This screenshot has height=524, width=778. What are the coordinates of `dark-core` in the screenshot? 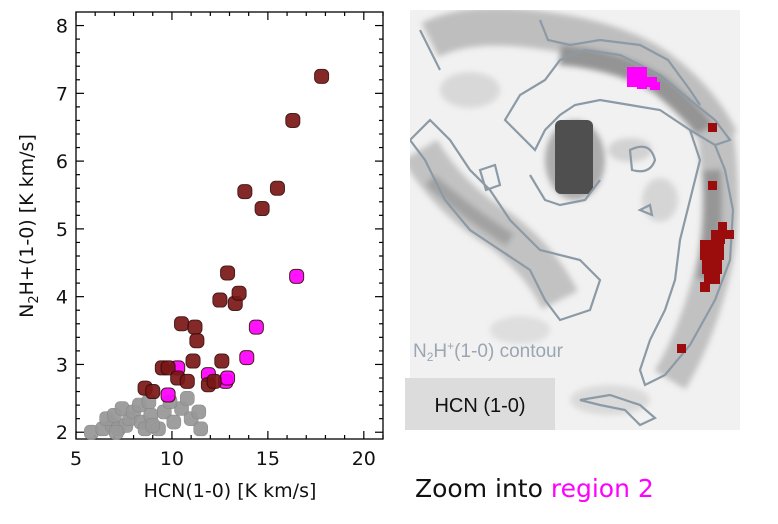 It's located at (574, 157).